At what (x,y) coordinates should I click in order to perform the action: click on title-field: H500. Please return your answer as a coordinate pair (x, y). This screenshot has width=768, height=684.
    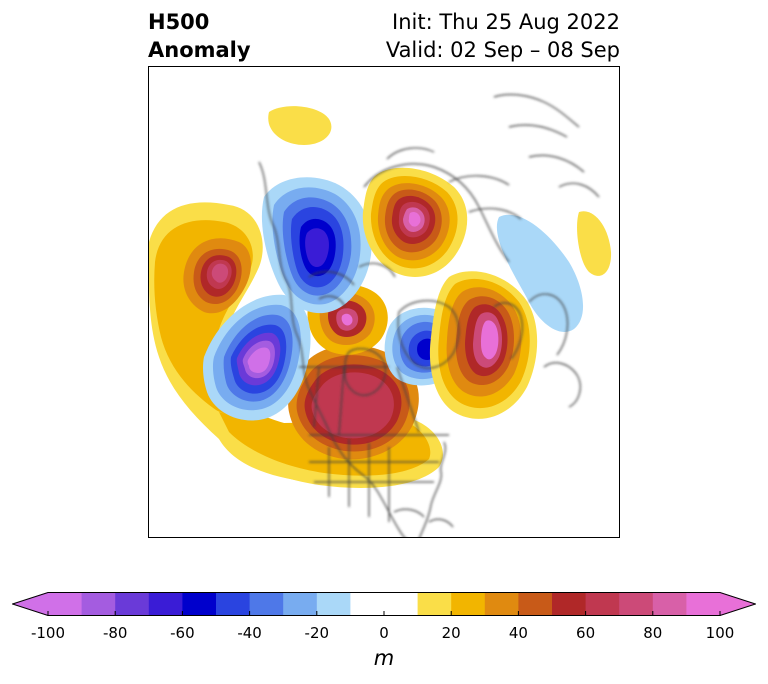
    Looking at the image, I should click on (179, 22).